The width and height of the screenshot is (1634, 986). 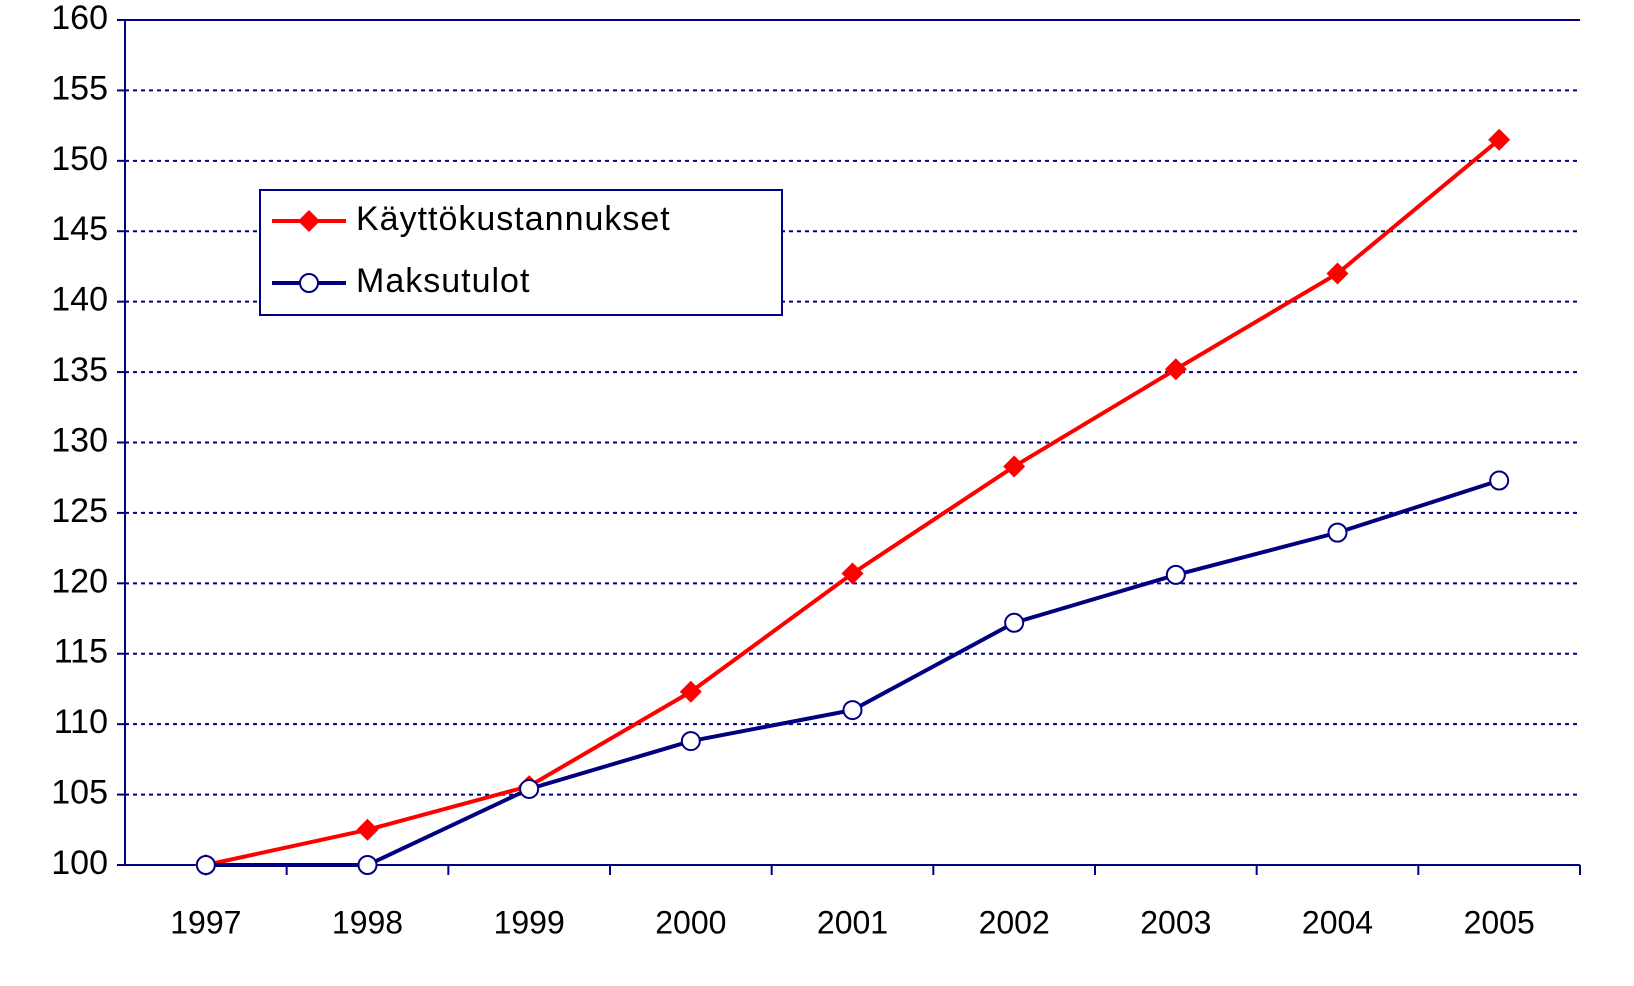 I want to click on y-tick-label: 130, so click(x=79, y=440).